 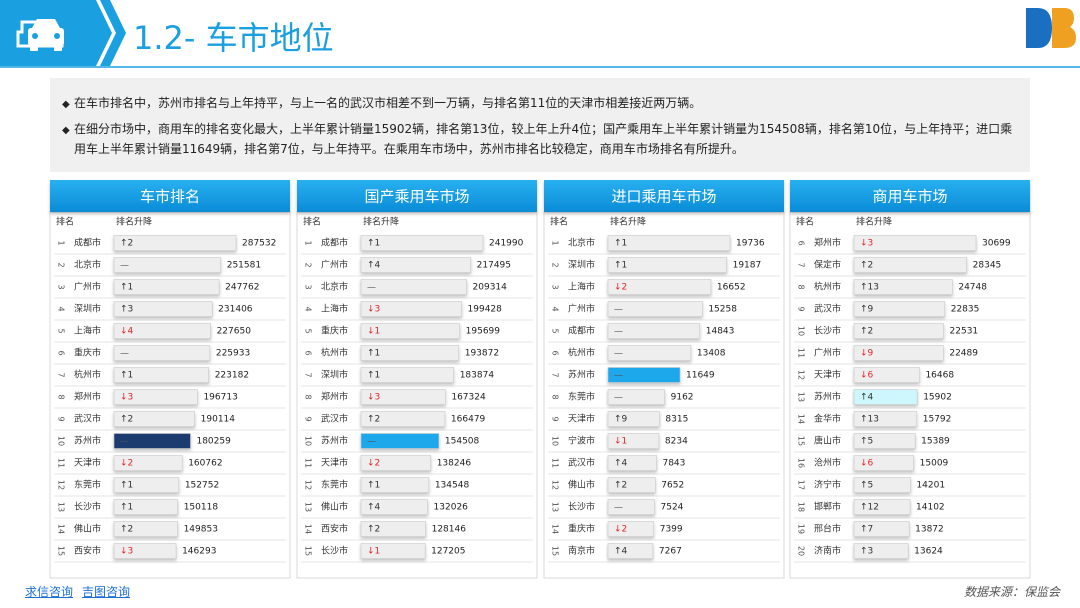 What do you see at coordinates (468, 398) in the screenshot?
I see `value-label: 167324` at bounding box center [468, 398].